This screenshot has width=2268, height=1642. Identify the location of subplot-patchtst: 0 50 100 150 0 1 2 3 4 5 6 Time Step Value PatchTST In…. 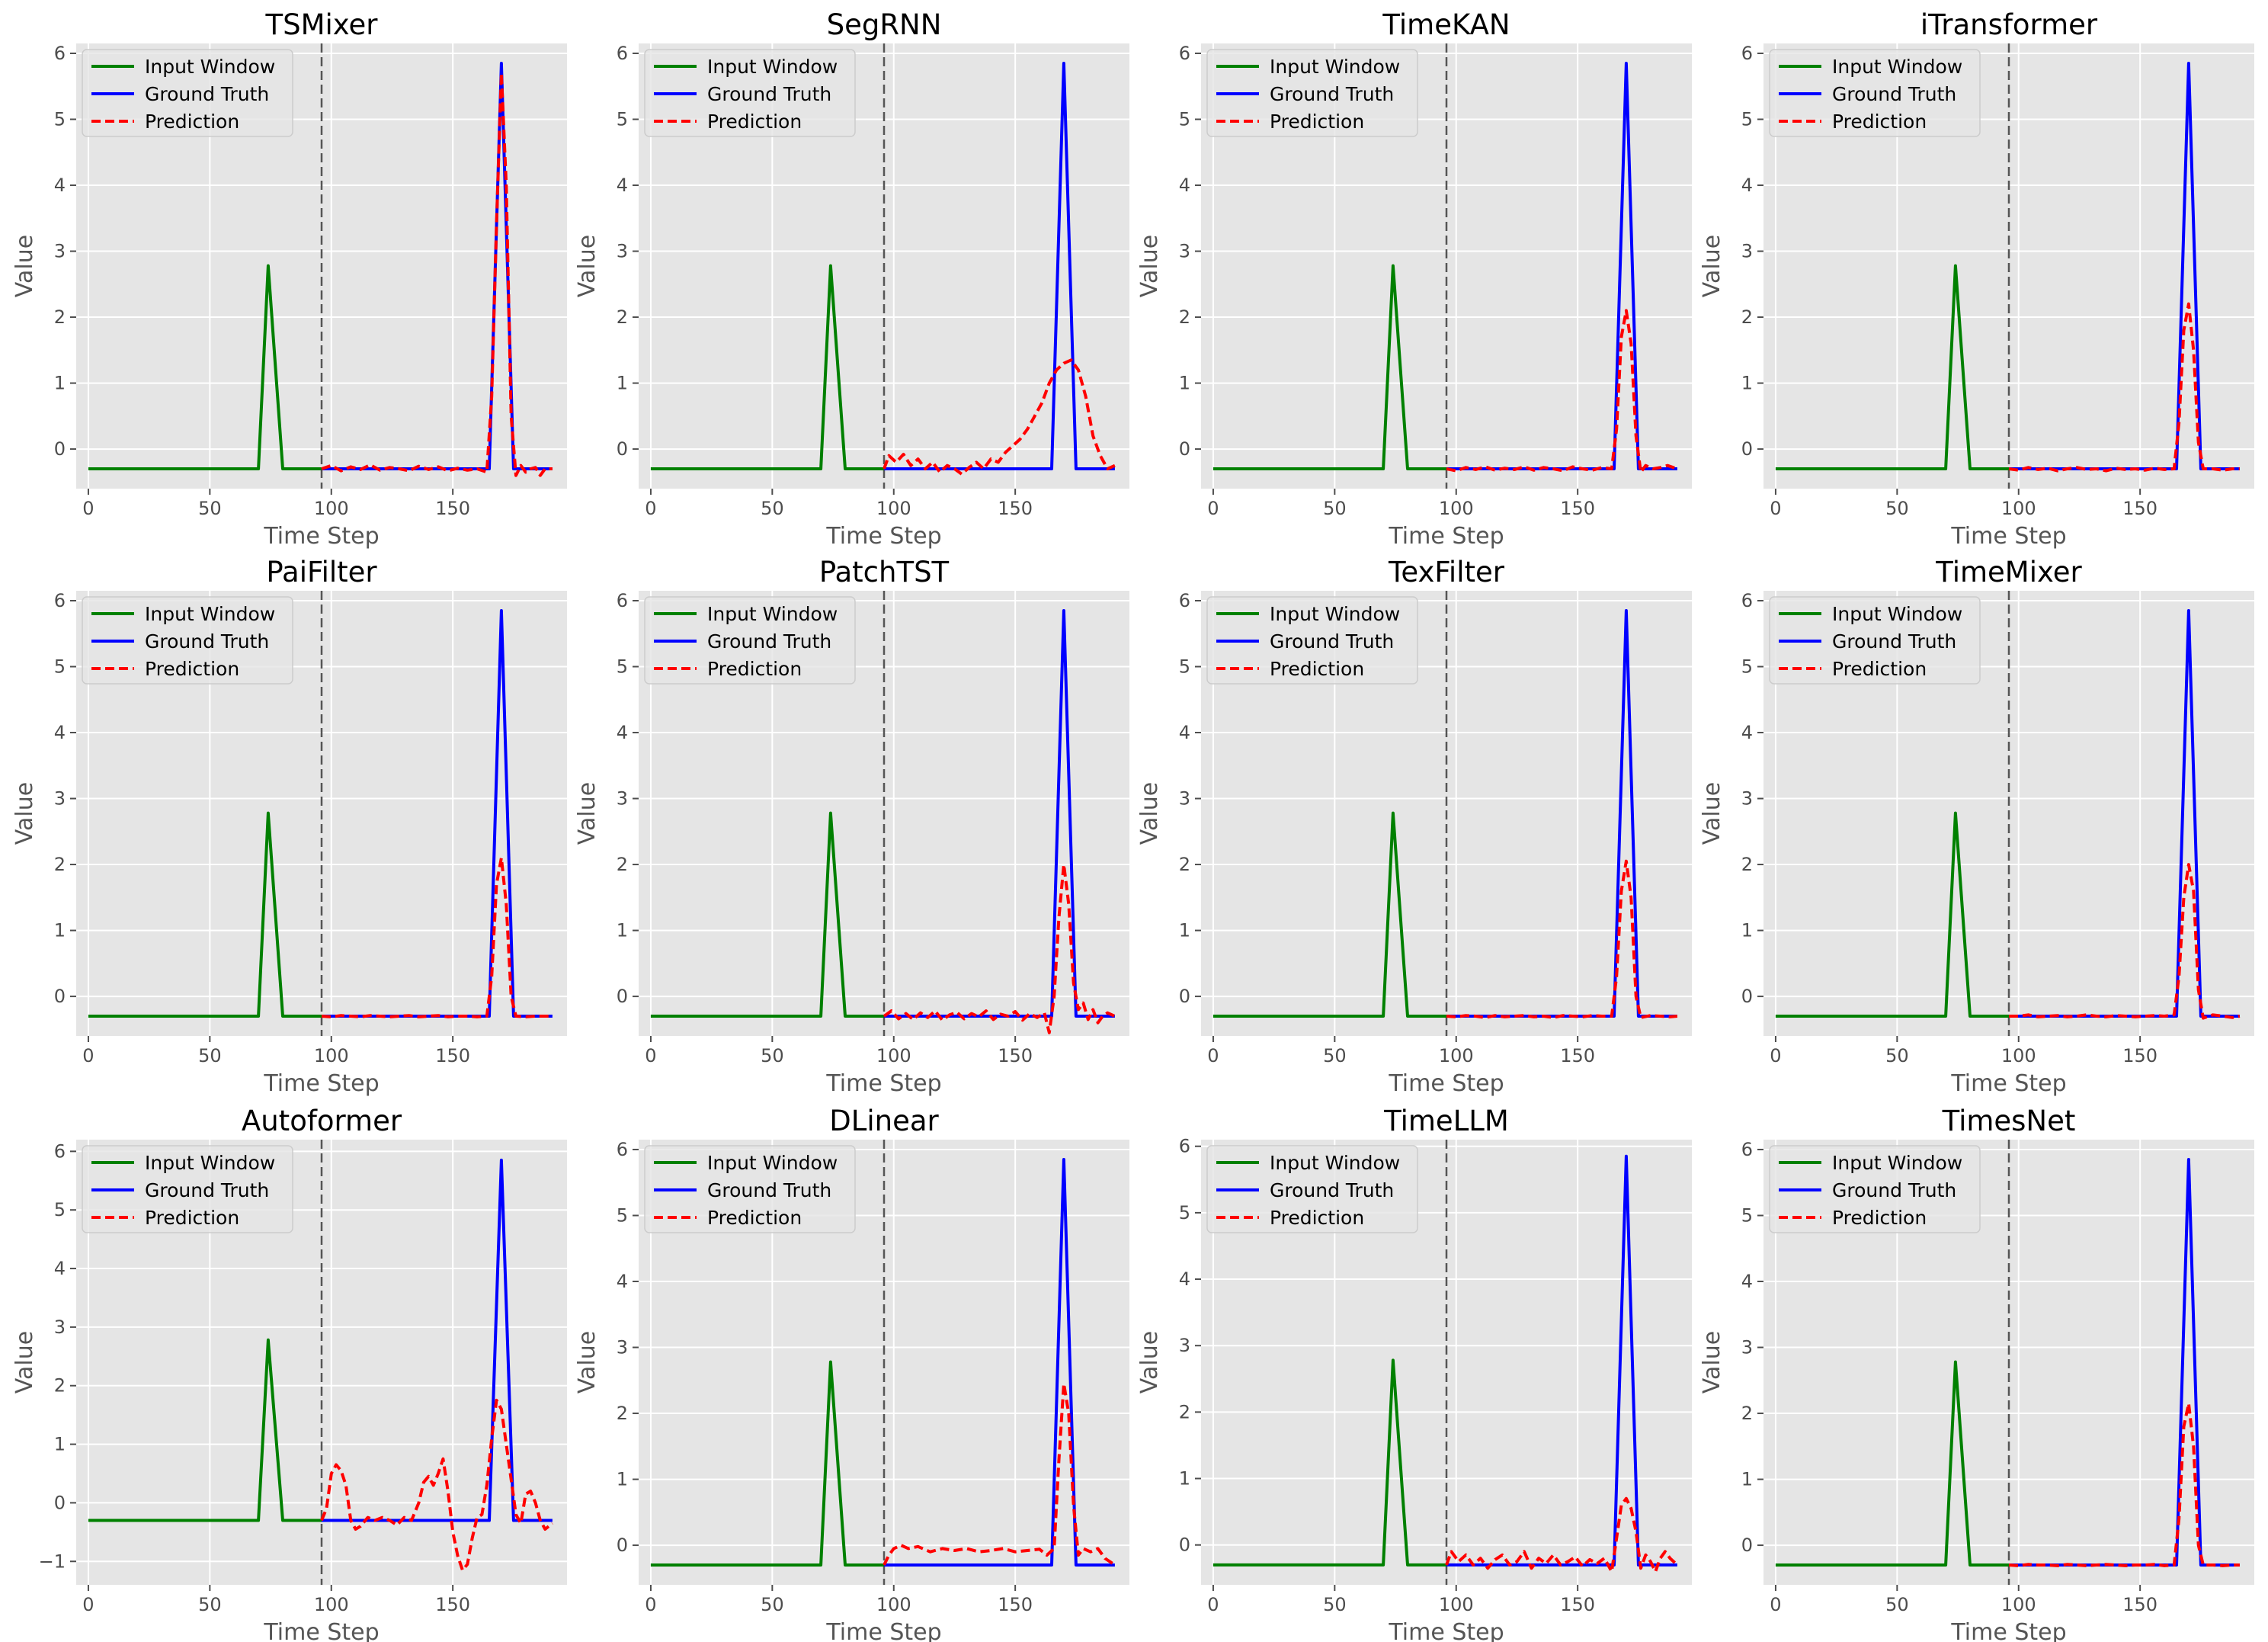
(851, 826).